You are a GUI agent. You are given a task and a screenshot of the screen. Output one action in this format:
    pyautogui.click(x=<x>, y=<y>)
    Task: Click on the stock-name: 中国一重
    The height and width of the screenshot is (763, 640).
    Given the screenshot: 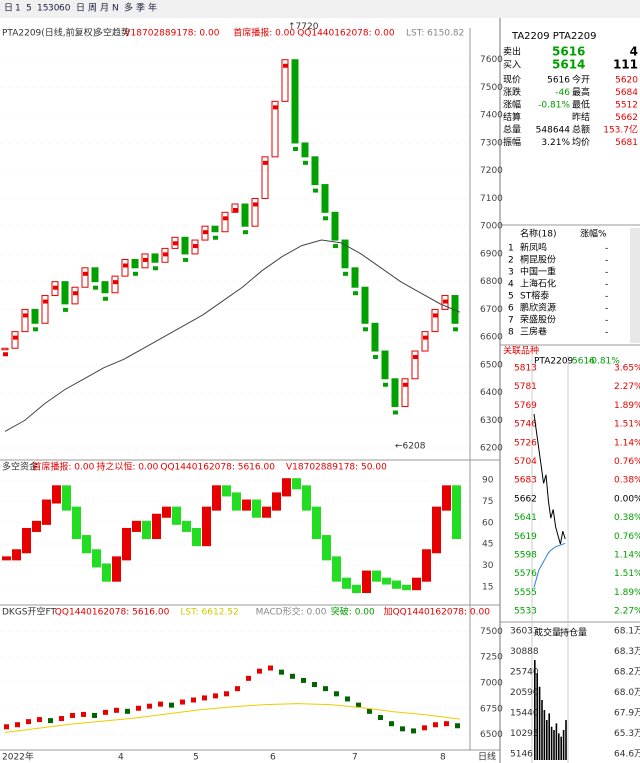 What is the action you would take?
    pyautogui.click(x=538, y=272)
    